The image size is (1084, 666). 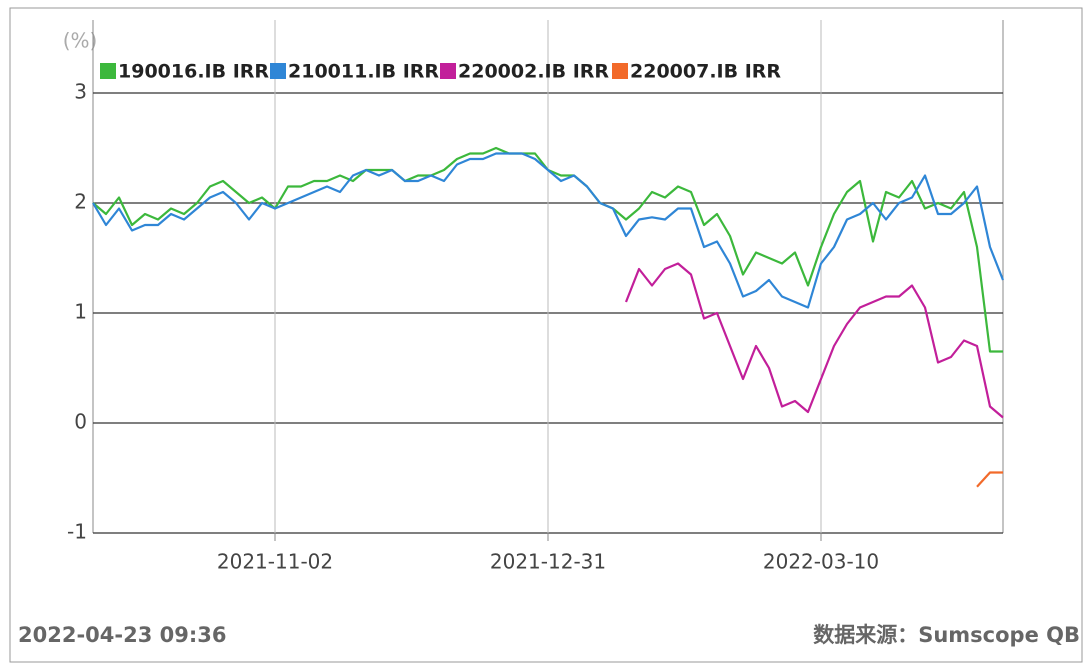 I want to click on y-tick-label: 0, so click(x=80, y=422).